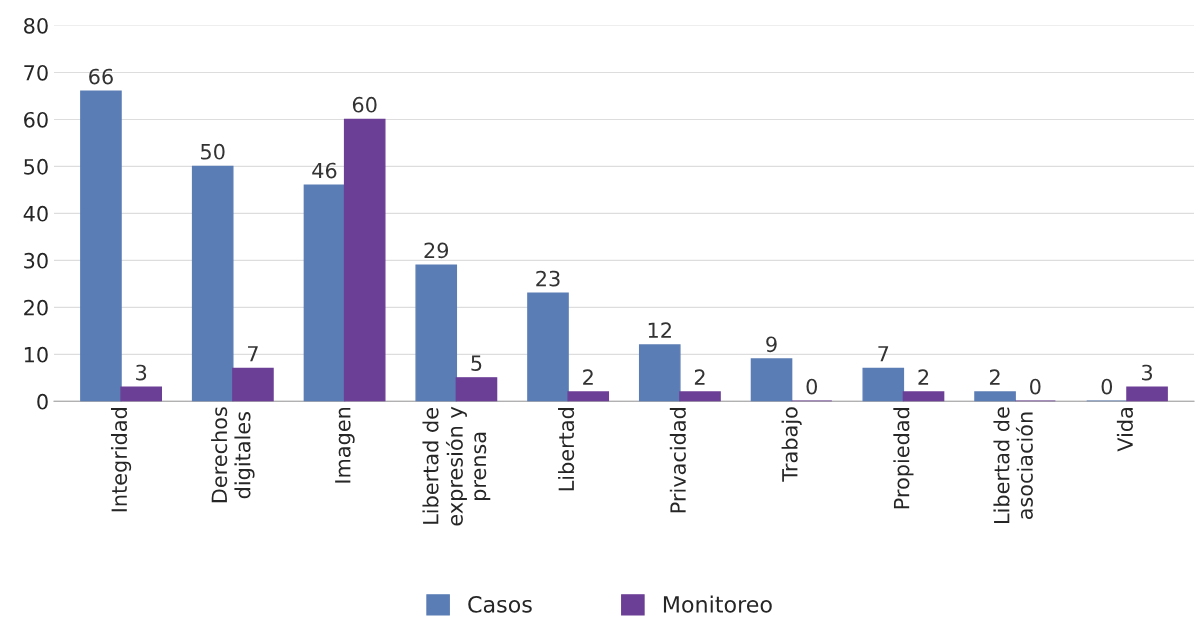 Image resolution: width=1200 pixels, height=637 pixels. What do you see at coordinates (659, 330) in the screenshot?
I see `data-label: 12` at bounding box center [659, 330].